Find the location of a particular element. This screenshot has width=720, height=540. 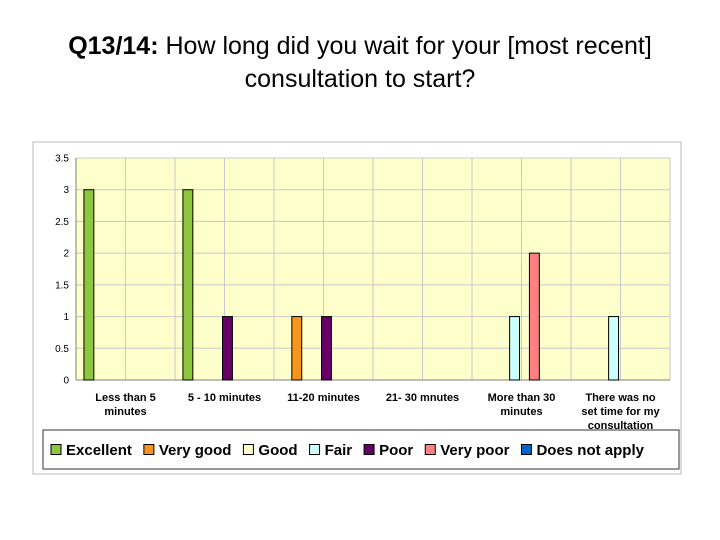

bar-very-poor is located at coordinates (534, 316).